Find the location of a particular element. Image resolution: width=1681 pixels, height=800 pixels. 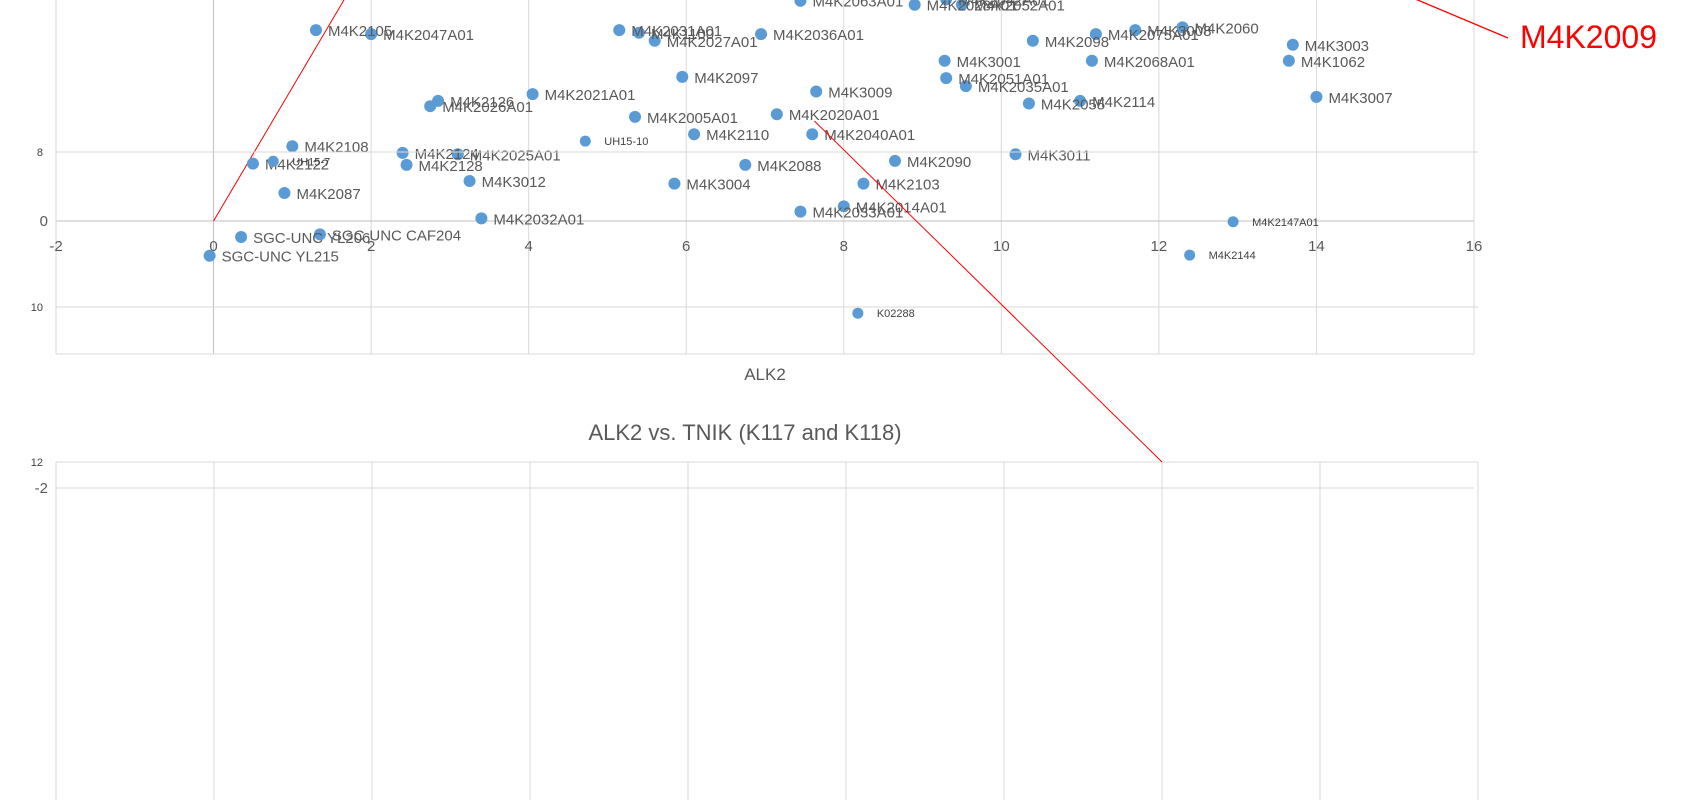

data-label: M4K2062A01 is located at coordinates (1200, 2).